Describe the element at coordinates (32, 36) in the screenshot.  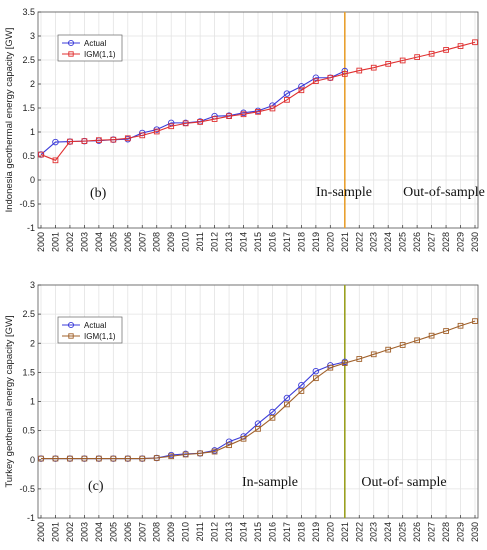
I see `y-tick-label: 3` at that location.